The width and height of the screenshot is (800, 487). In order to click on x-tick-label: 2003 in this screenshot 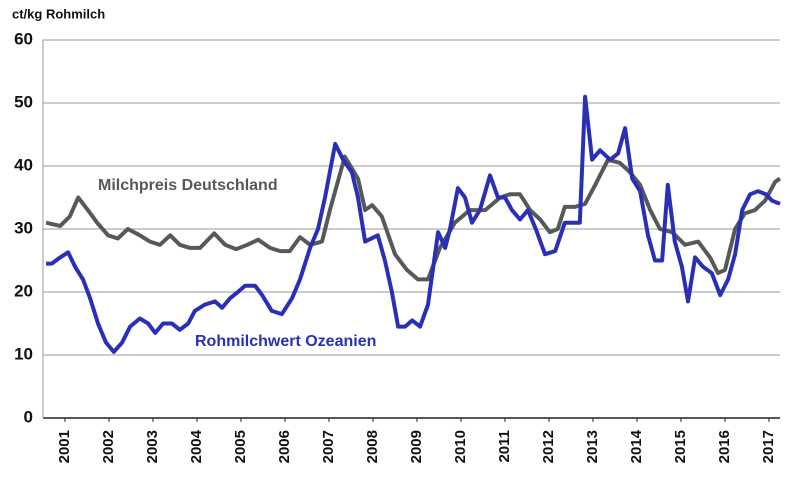, I will do `click(152, 446)`.